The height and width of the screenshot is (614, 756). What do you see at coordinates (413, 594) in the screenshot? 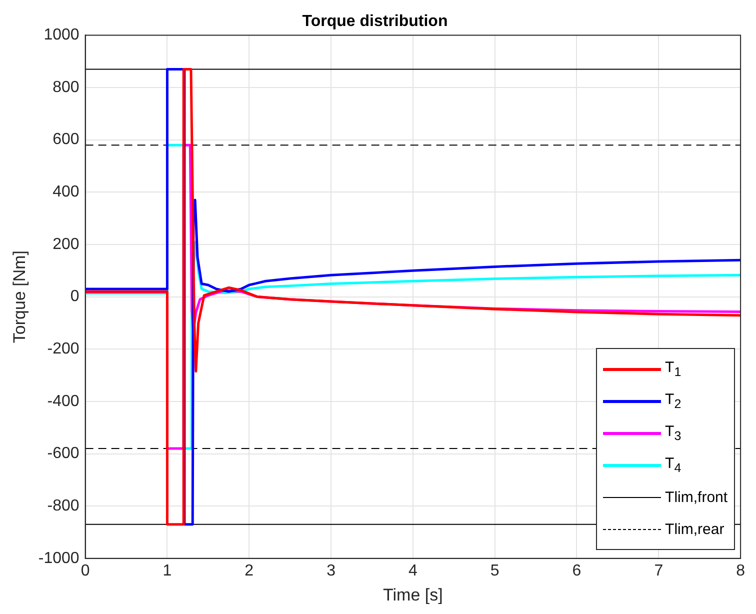
I see `x-axis-title: Time [s]` at bounding box center [413, 594].